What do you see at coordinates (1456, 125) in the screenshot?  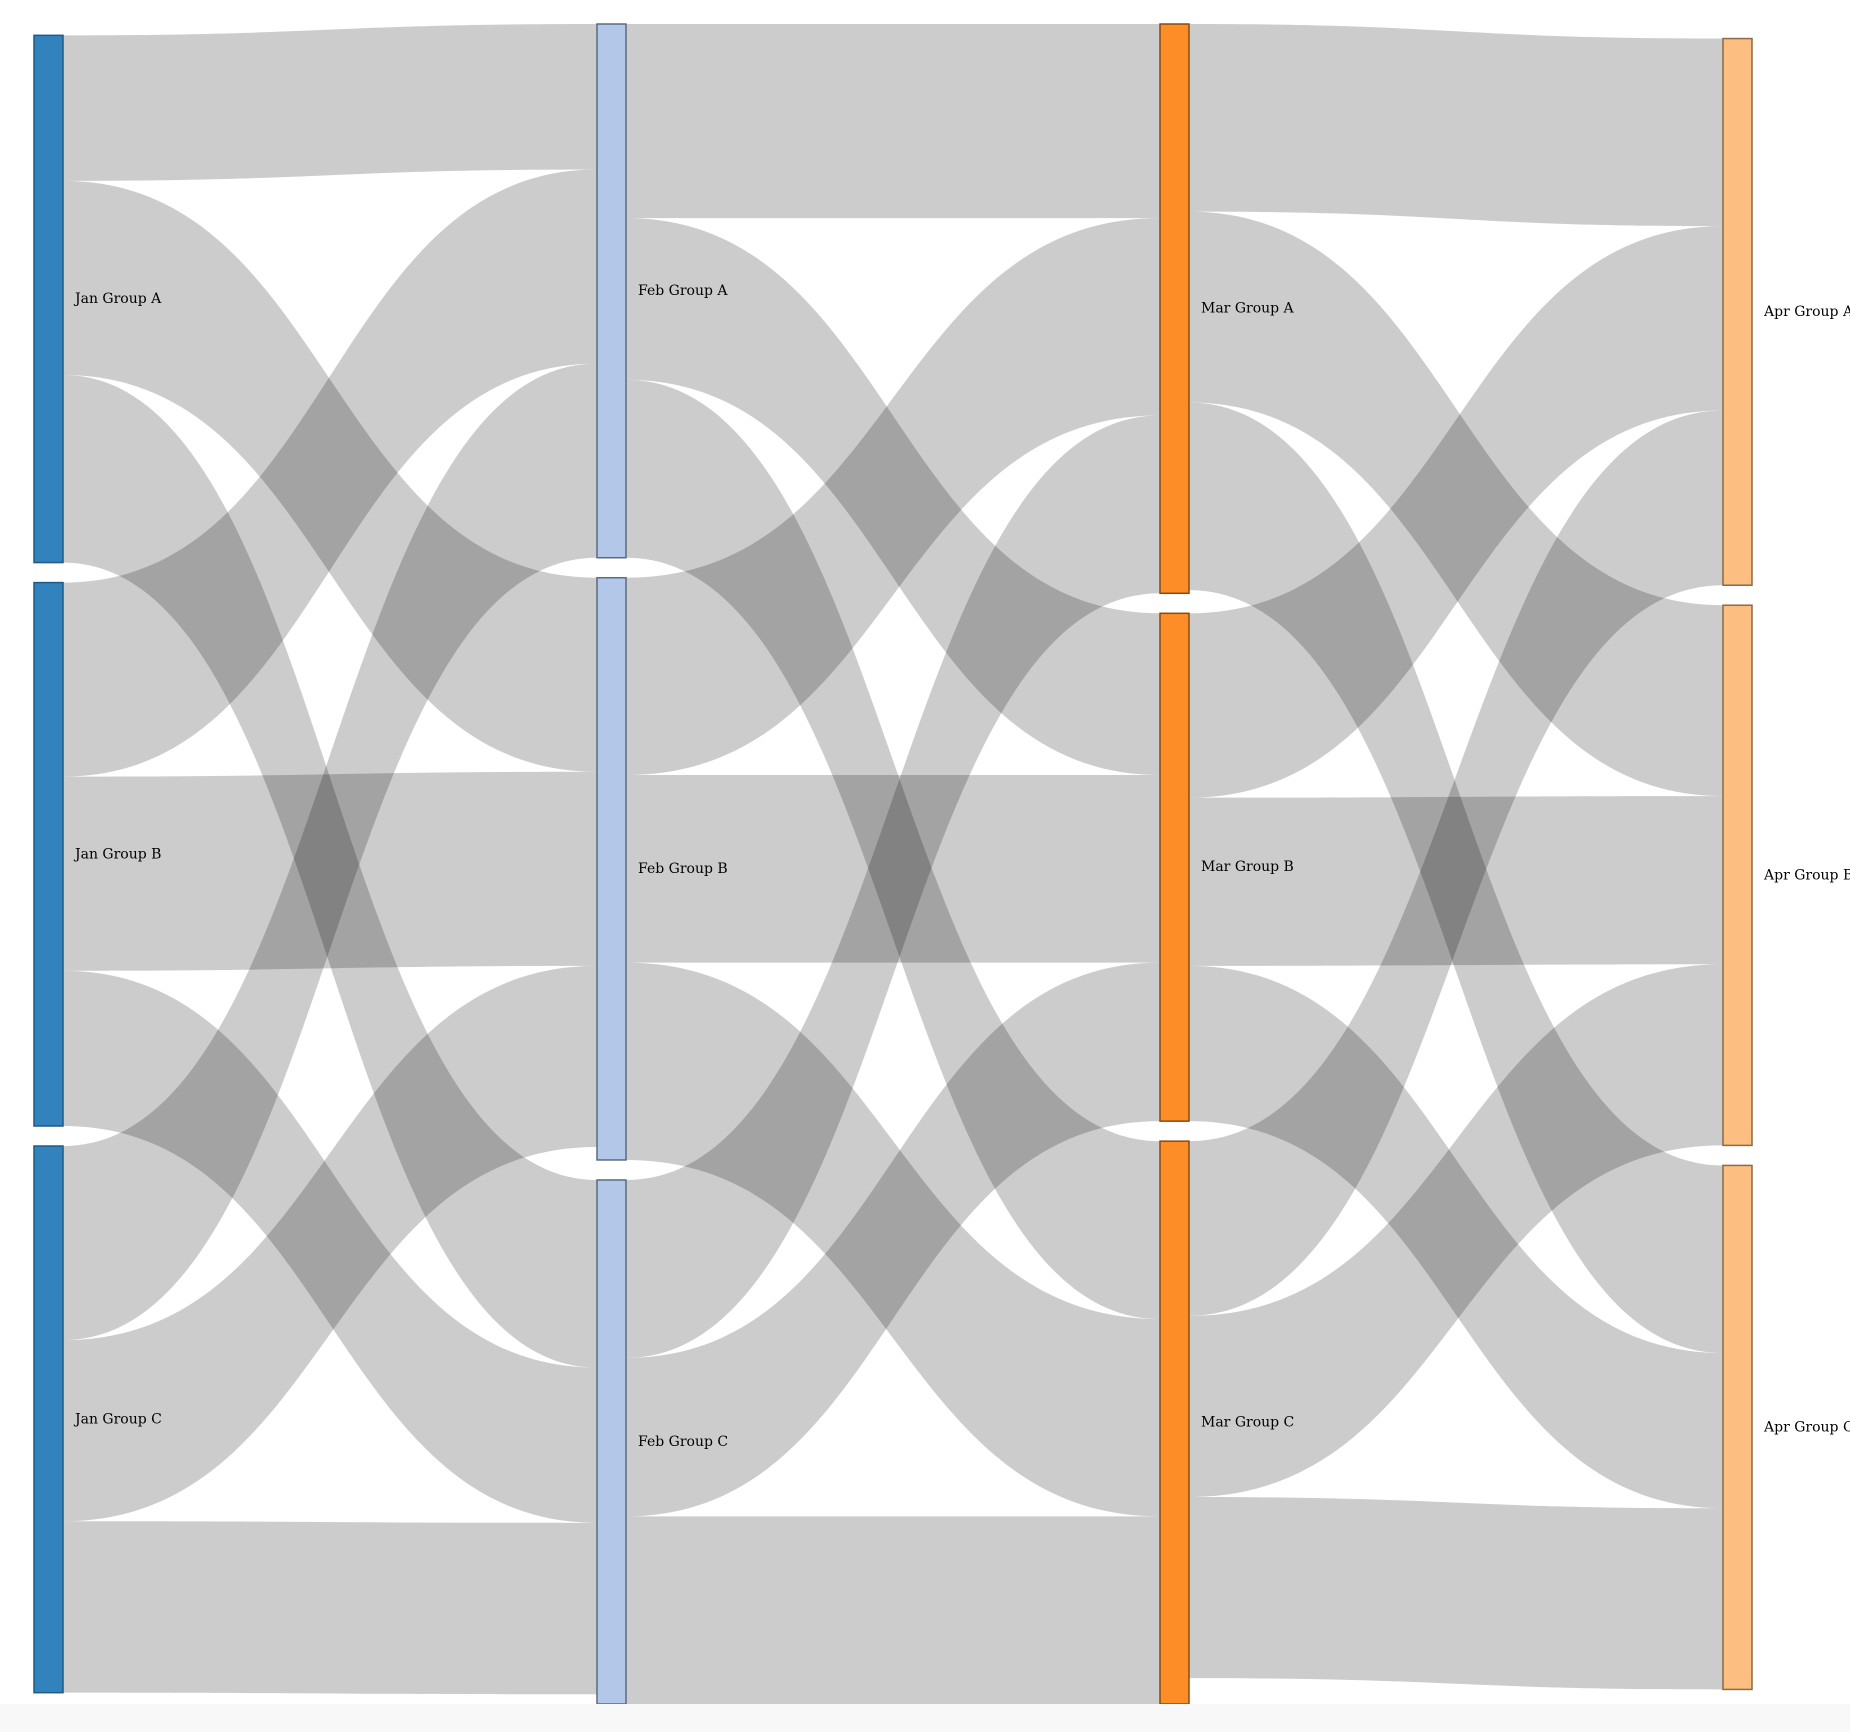 I see `link-mar_a-apr_a` at bounding box center [1456, 125].